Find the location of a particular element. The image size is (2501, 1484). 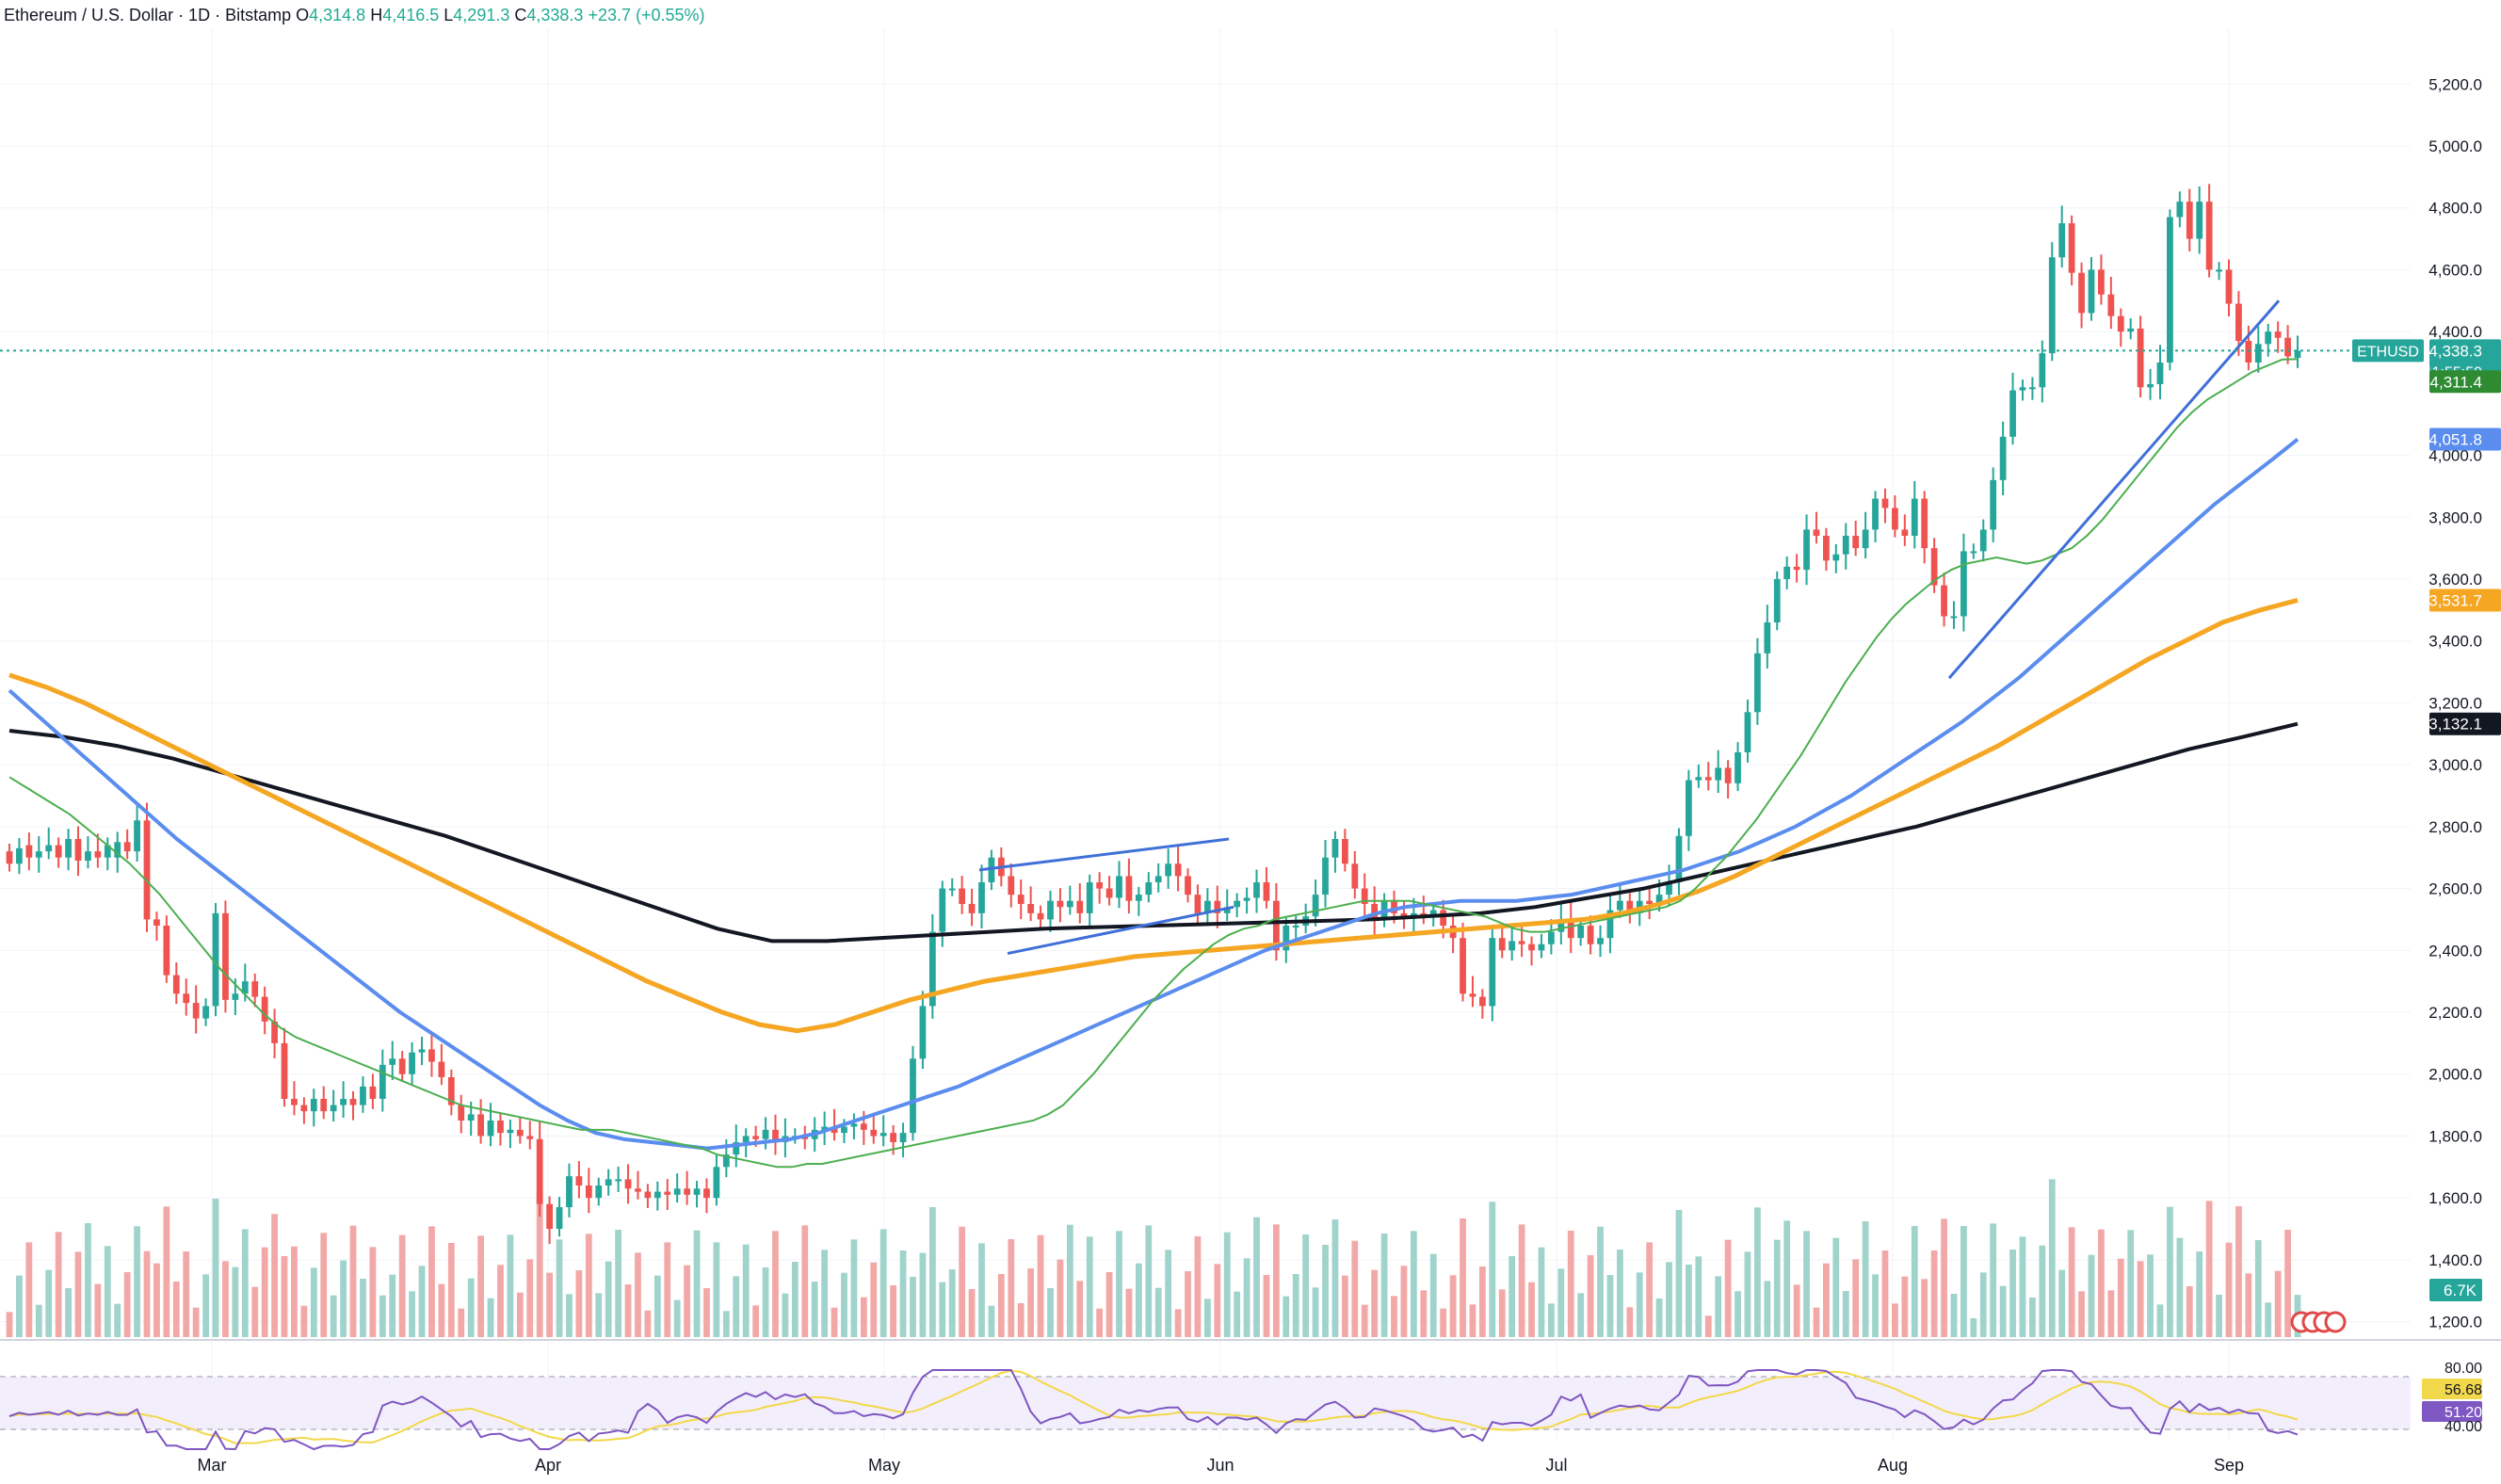

y-tick-label: 3,000.0 is located at coordinates (2455, 765).